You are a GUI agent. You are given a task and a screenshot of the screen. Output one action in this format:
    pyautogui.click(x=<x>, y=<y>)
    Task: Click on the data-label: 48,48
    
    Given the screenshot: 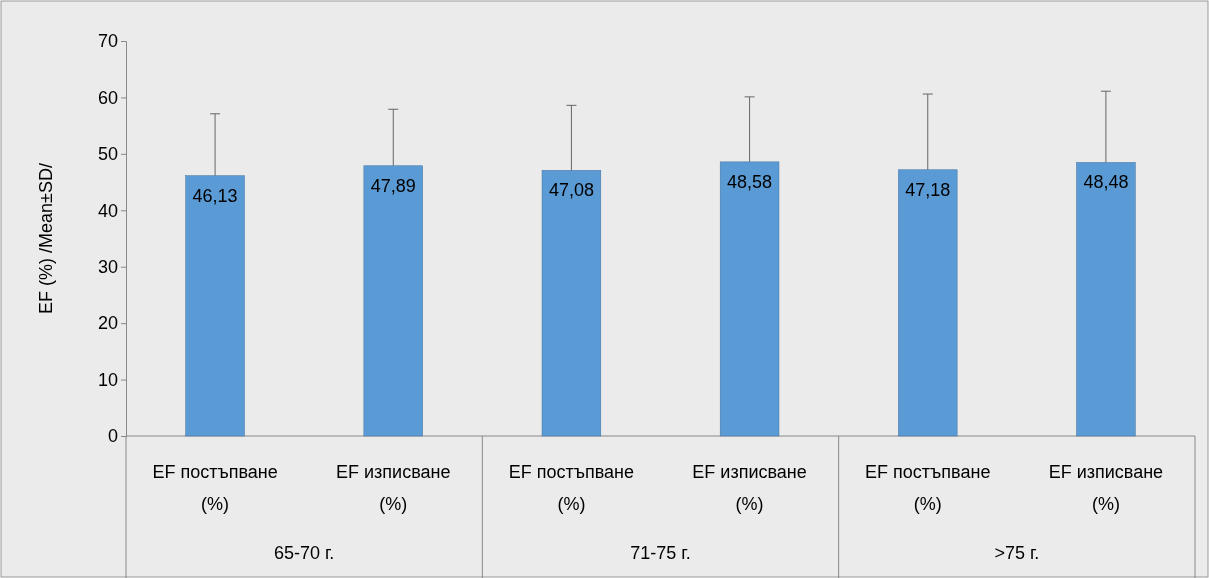 What is the action you would take?
    pyautogui.click(x=1106, y=182)
    